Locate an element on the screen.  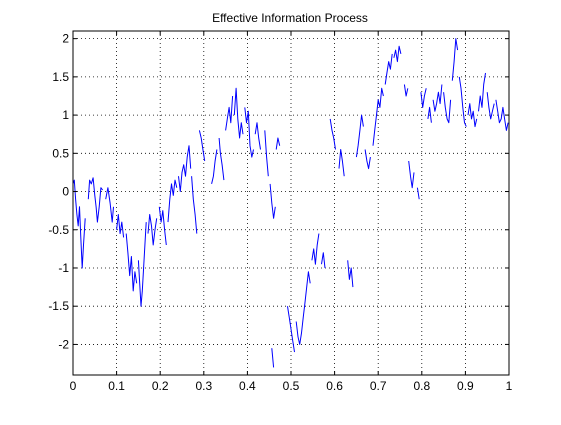
x-tick-label: 0.8 is located at coordinates (421, 386).